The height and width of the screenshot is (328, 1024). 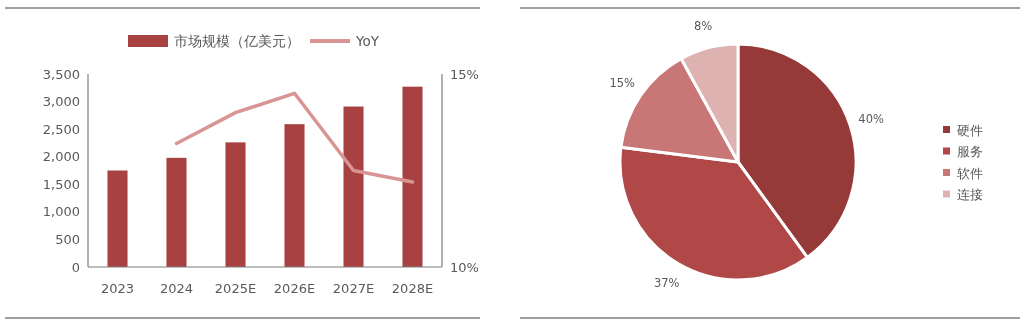 I want to click on y-tick-label: 0, so click(x=75, y=267).